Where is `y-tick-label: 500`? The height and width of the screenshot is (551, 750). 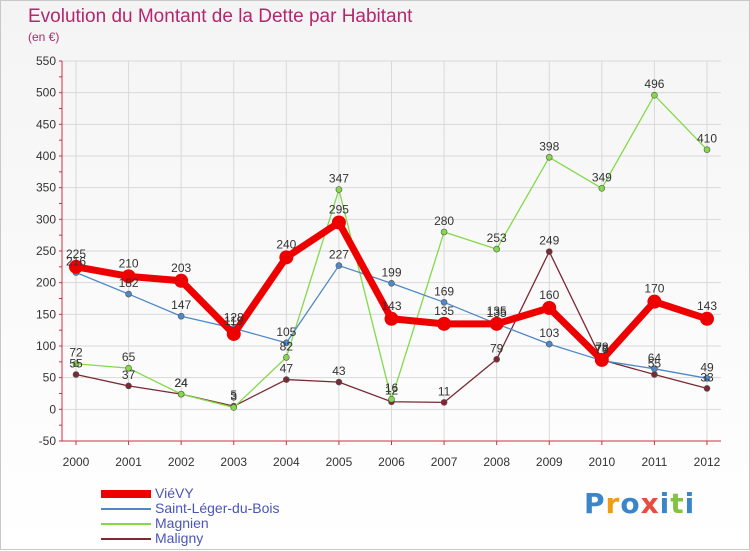
y-tick-label: 500 is located at coordinates (46, 93).